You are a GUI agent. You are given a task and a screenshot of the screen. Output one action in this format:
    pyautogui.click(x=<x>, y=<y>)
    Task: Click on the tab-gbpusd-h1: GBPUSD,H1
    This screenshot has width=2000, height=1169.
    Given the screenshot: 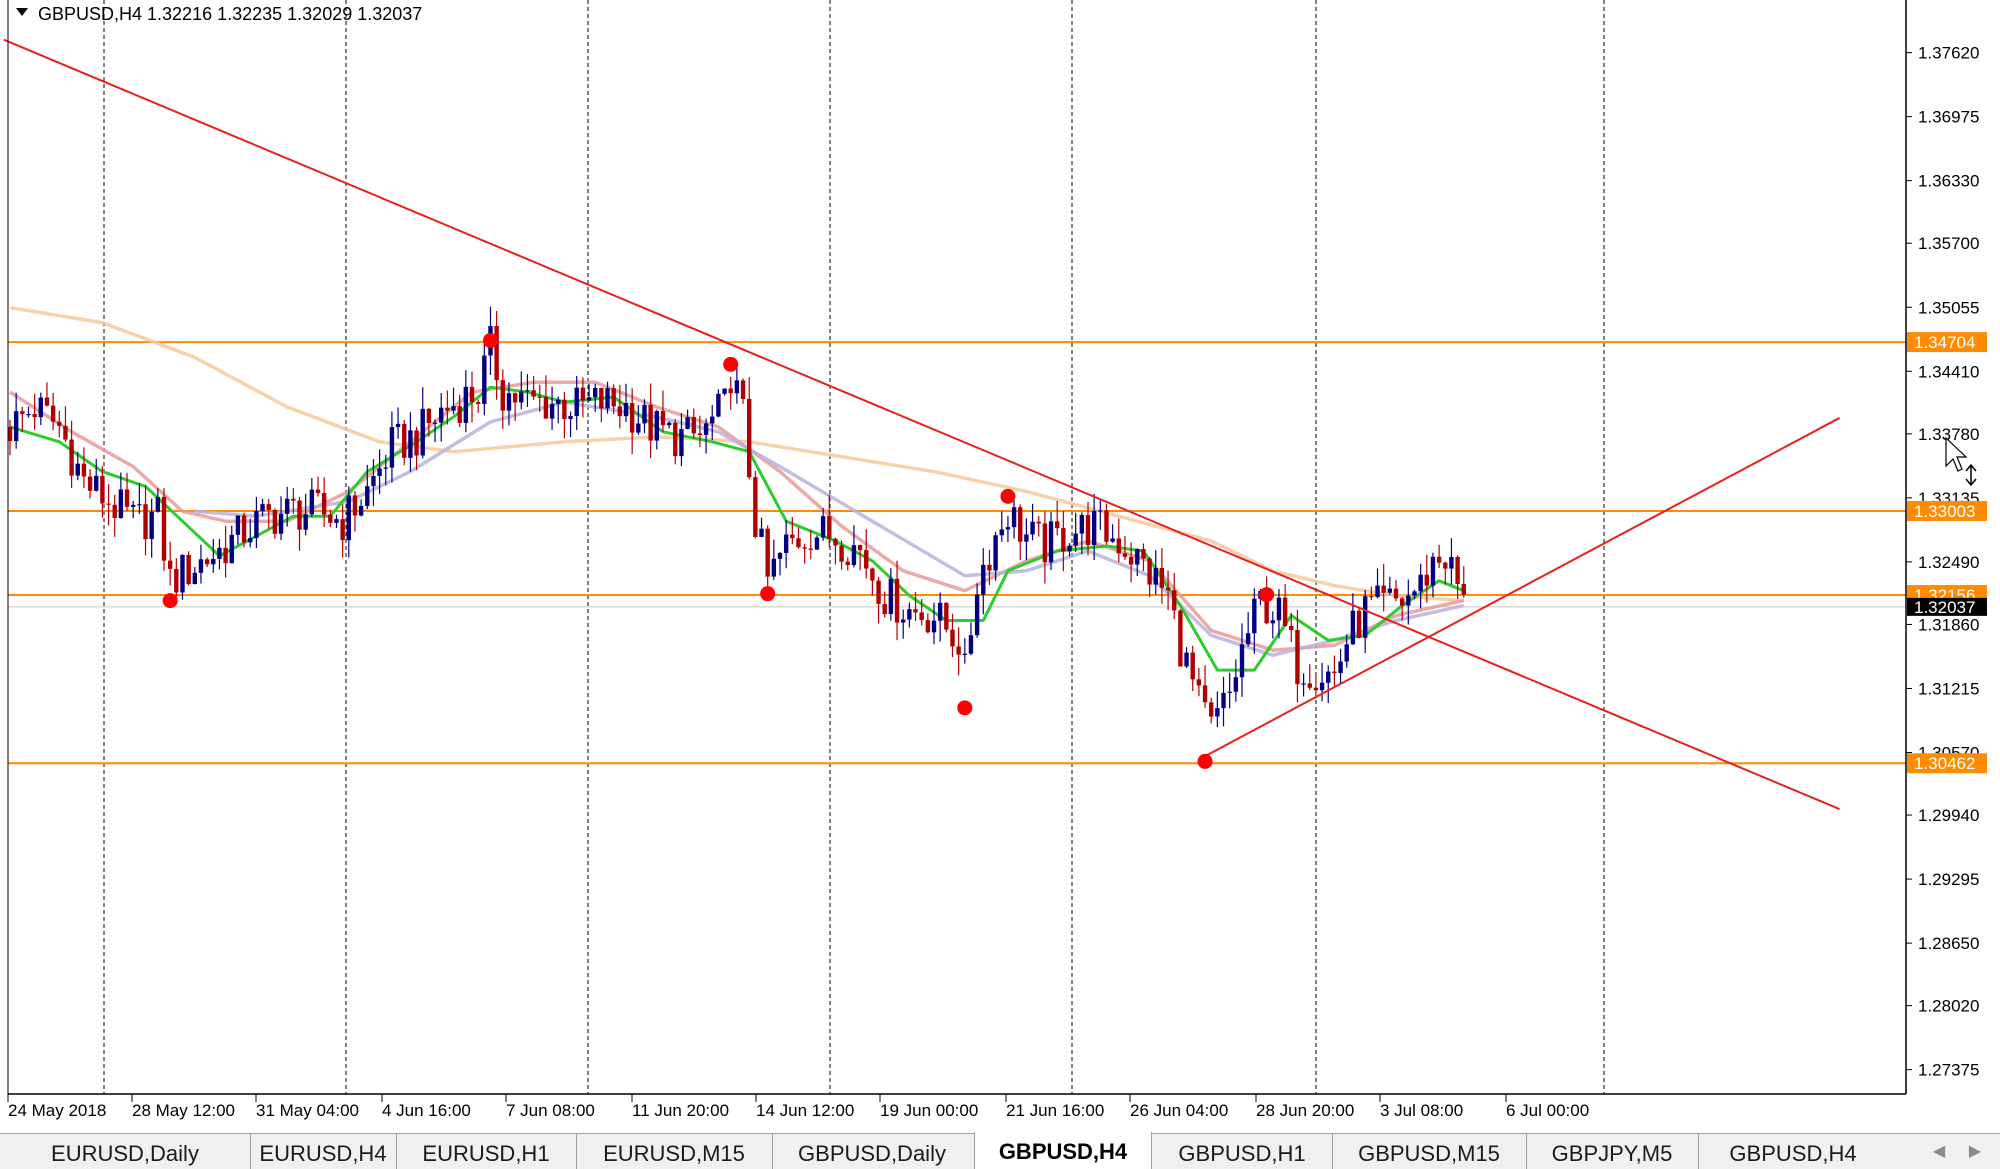 What is the action you would take?
    pyautogui.click(x=1242, y=1151)
    